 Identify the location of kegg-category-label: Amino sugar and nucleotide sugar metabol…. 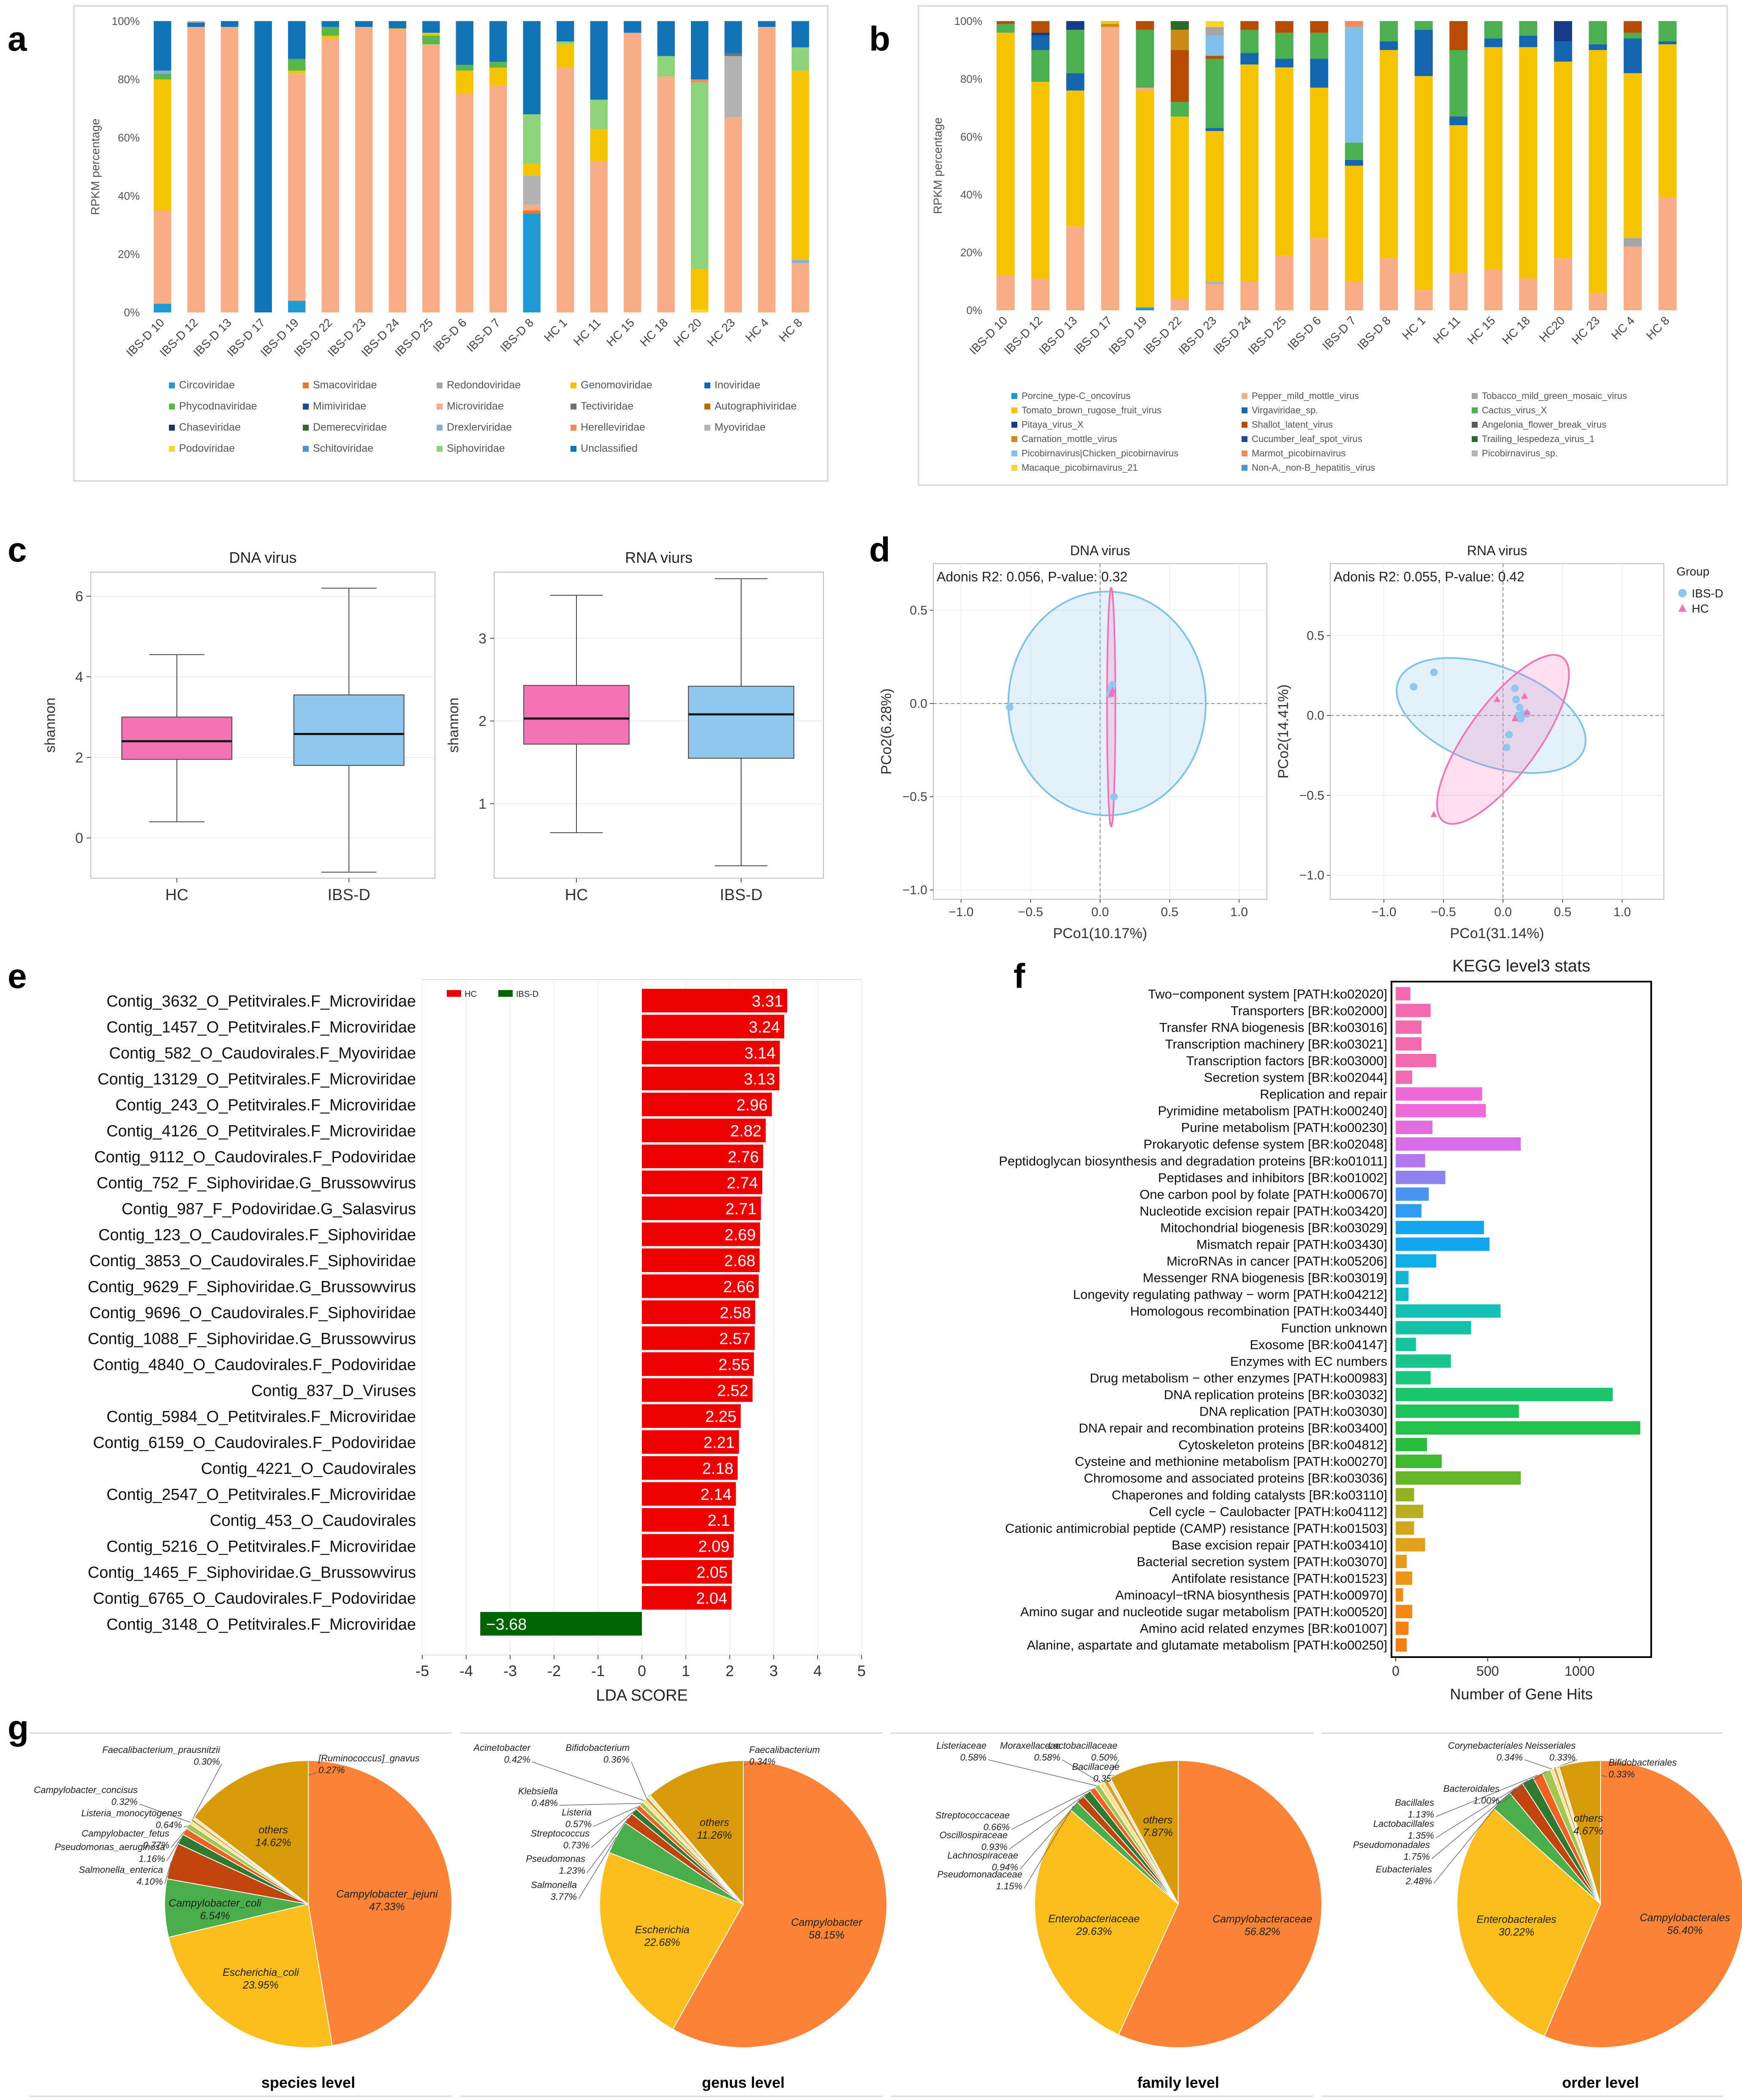
(1203, 1612).